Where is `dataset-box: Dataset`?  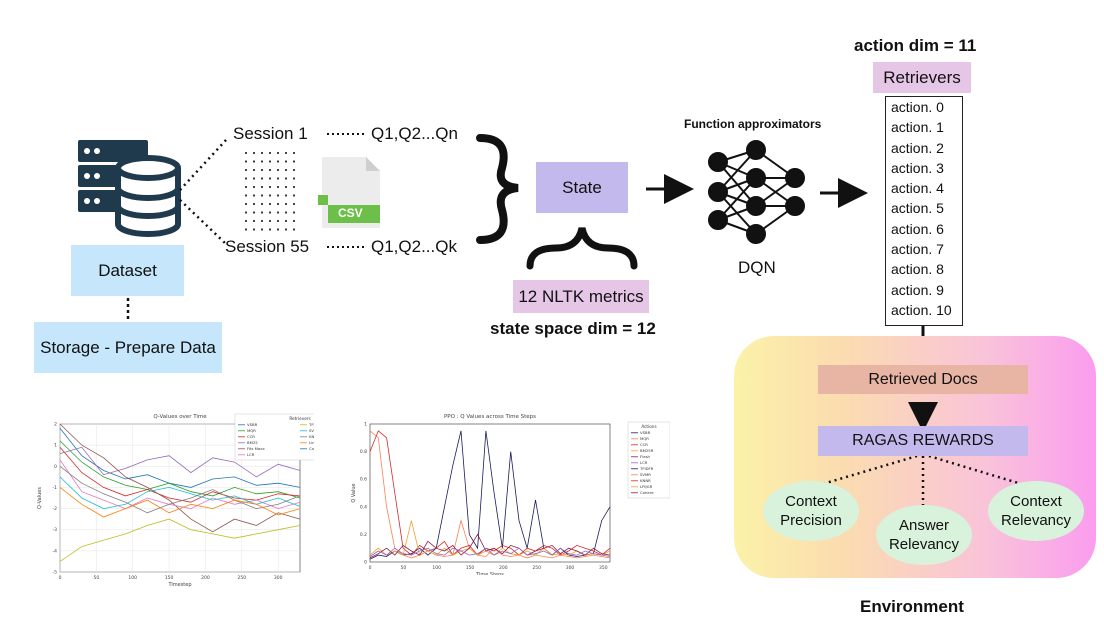
dataset-box: Dataset is located at coordinates (127, 270).